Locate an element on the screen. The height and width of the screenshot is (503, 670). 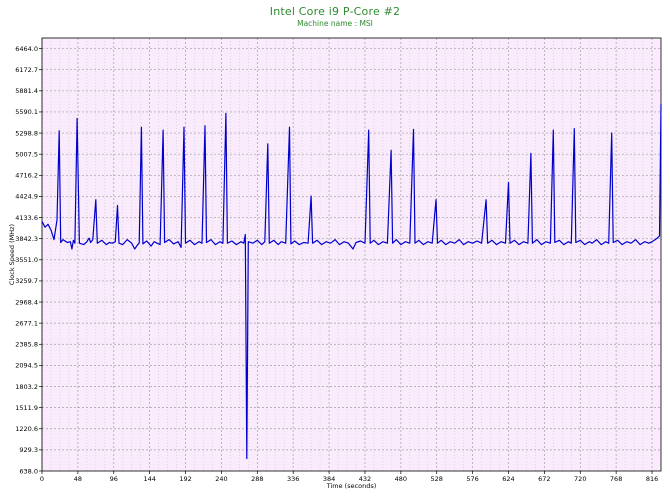
x-tick-label: 480 is located at coordinates (401, 479).